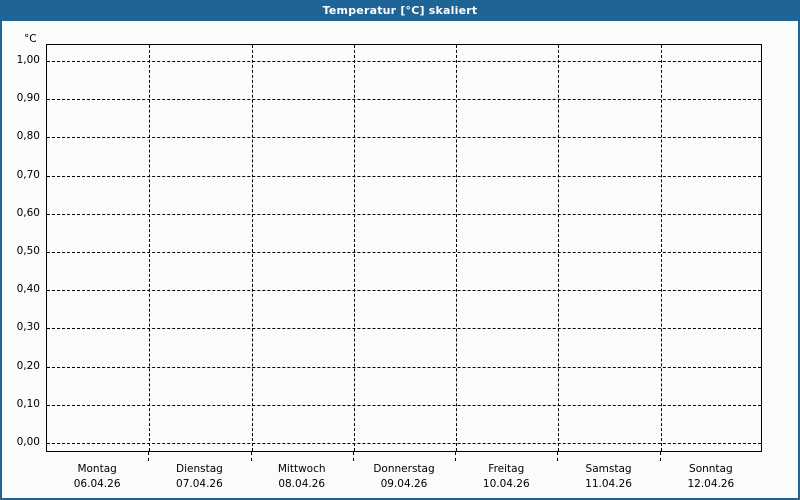  Describe the element at coordinates (28, 327) in the screenshot. I see `y-axis-tick-label: 0,30` at that location.